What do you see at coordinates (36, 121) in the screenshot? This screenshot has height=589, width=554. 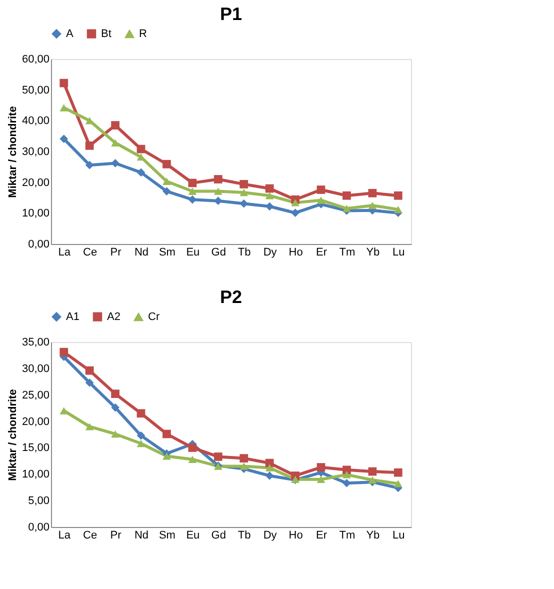 I see `y-tick-label: 40,00` at bounding box center [36, 121].